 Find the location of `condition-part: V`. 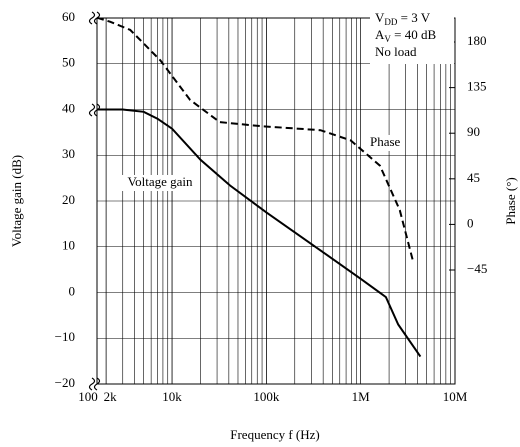

condition-part: V is located at coordinates (380, 17).